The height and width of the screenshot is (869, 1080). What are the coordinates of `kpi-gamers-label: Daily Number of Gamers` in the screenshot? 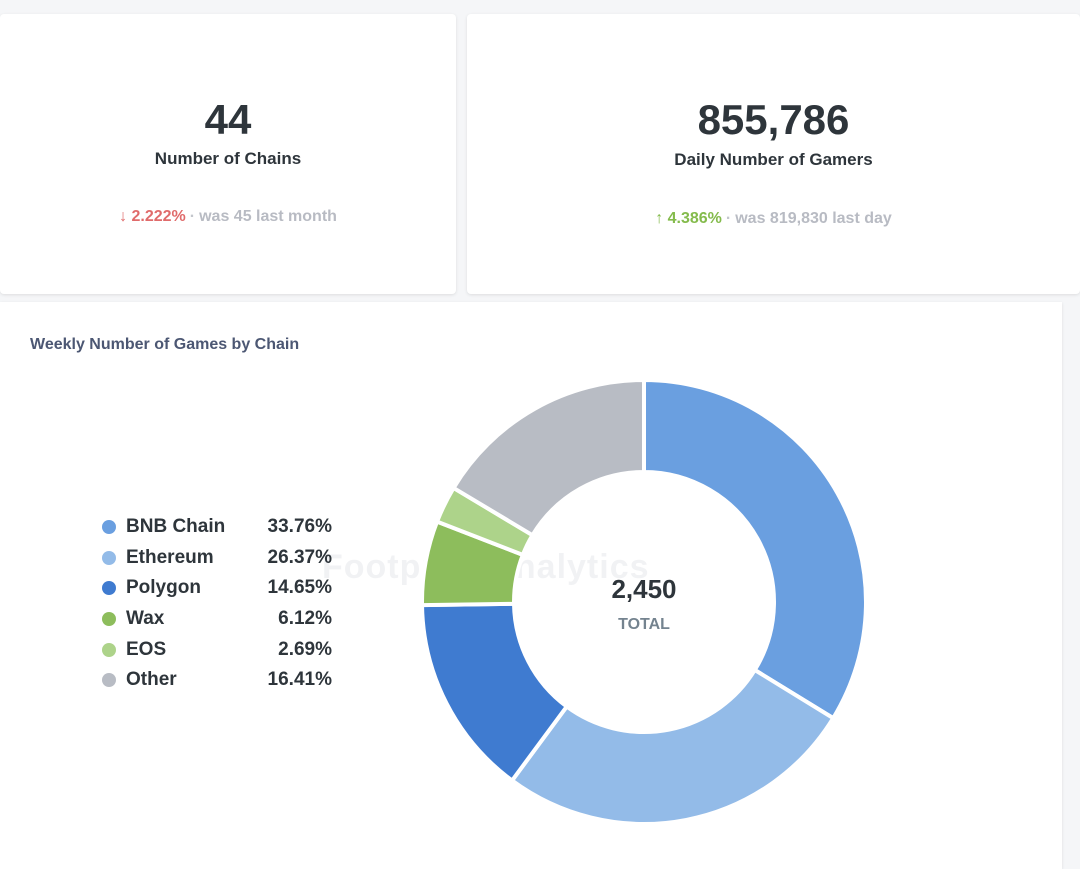 It's located at (773, 159).